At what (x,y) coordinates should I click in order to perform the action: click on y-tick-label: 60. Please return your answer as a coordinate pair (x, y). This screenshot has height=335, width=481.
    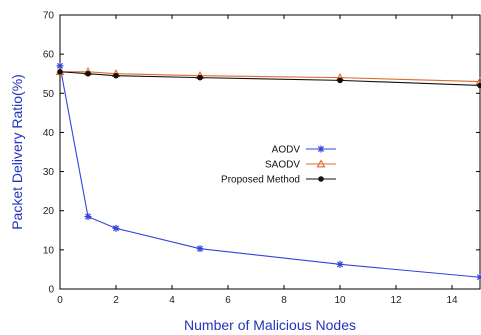
    Looking at the image, I should click on (49, 55).